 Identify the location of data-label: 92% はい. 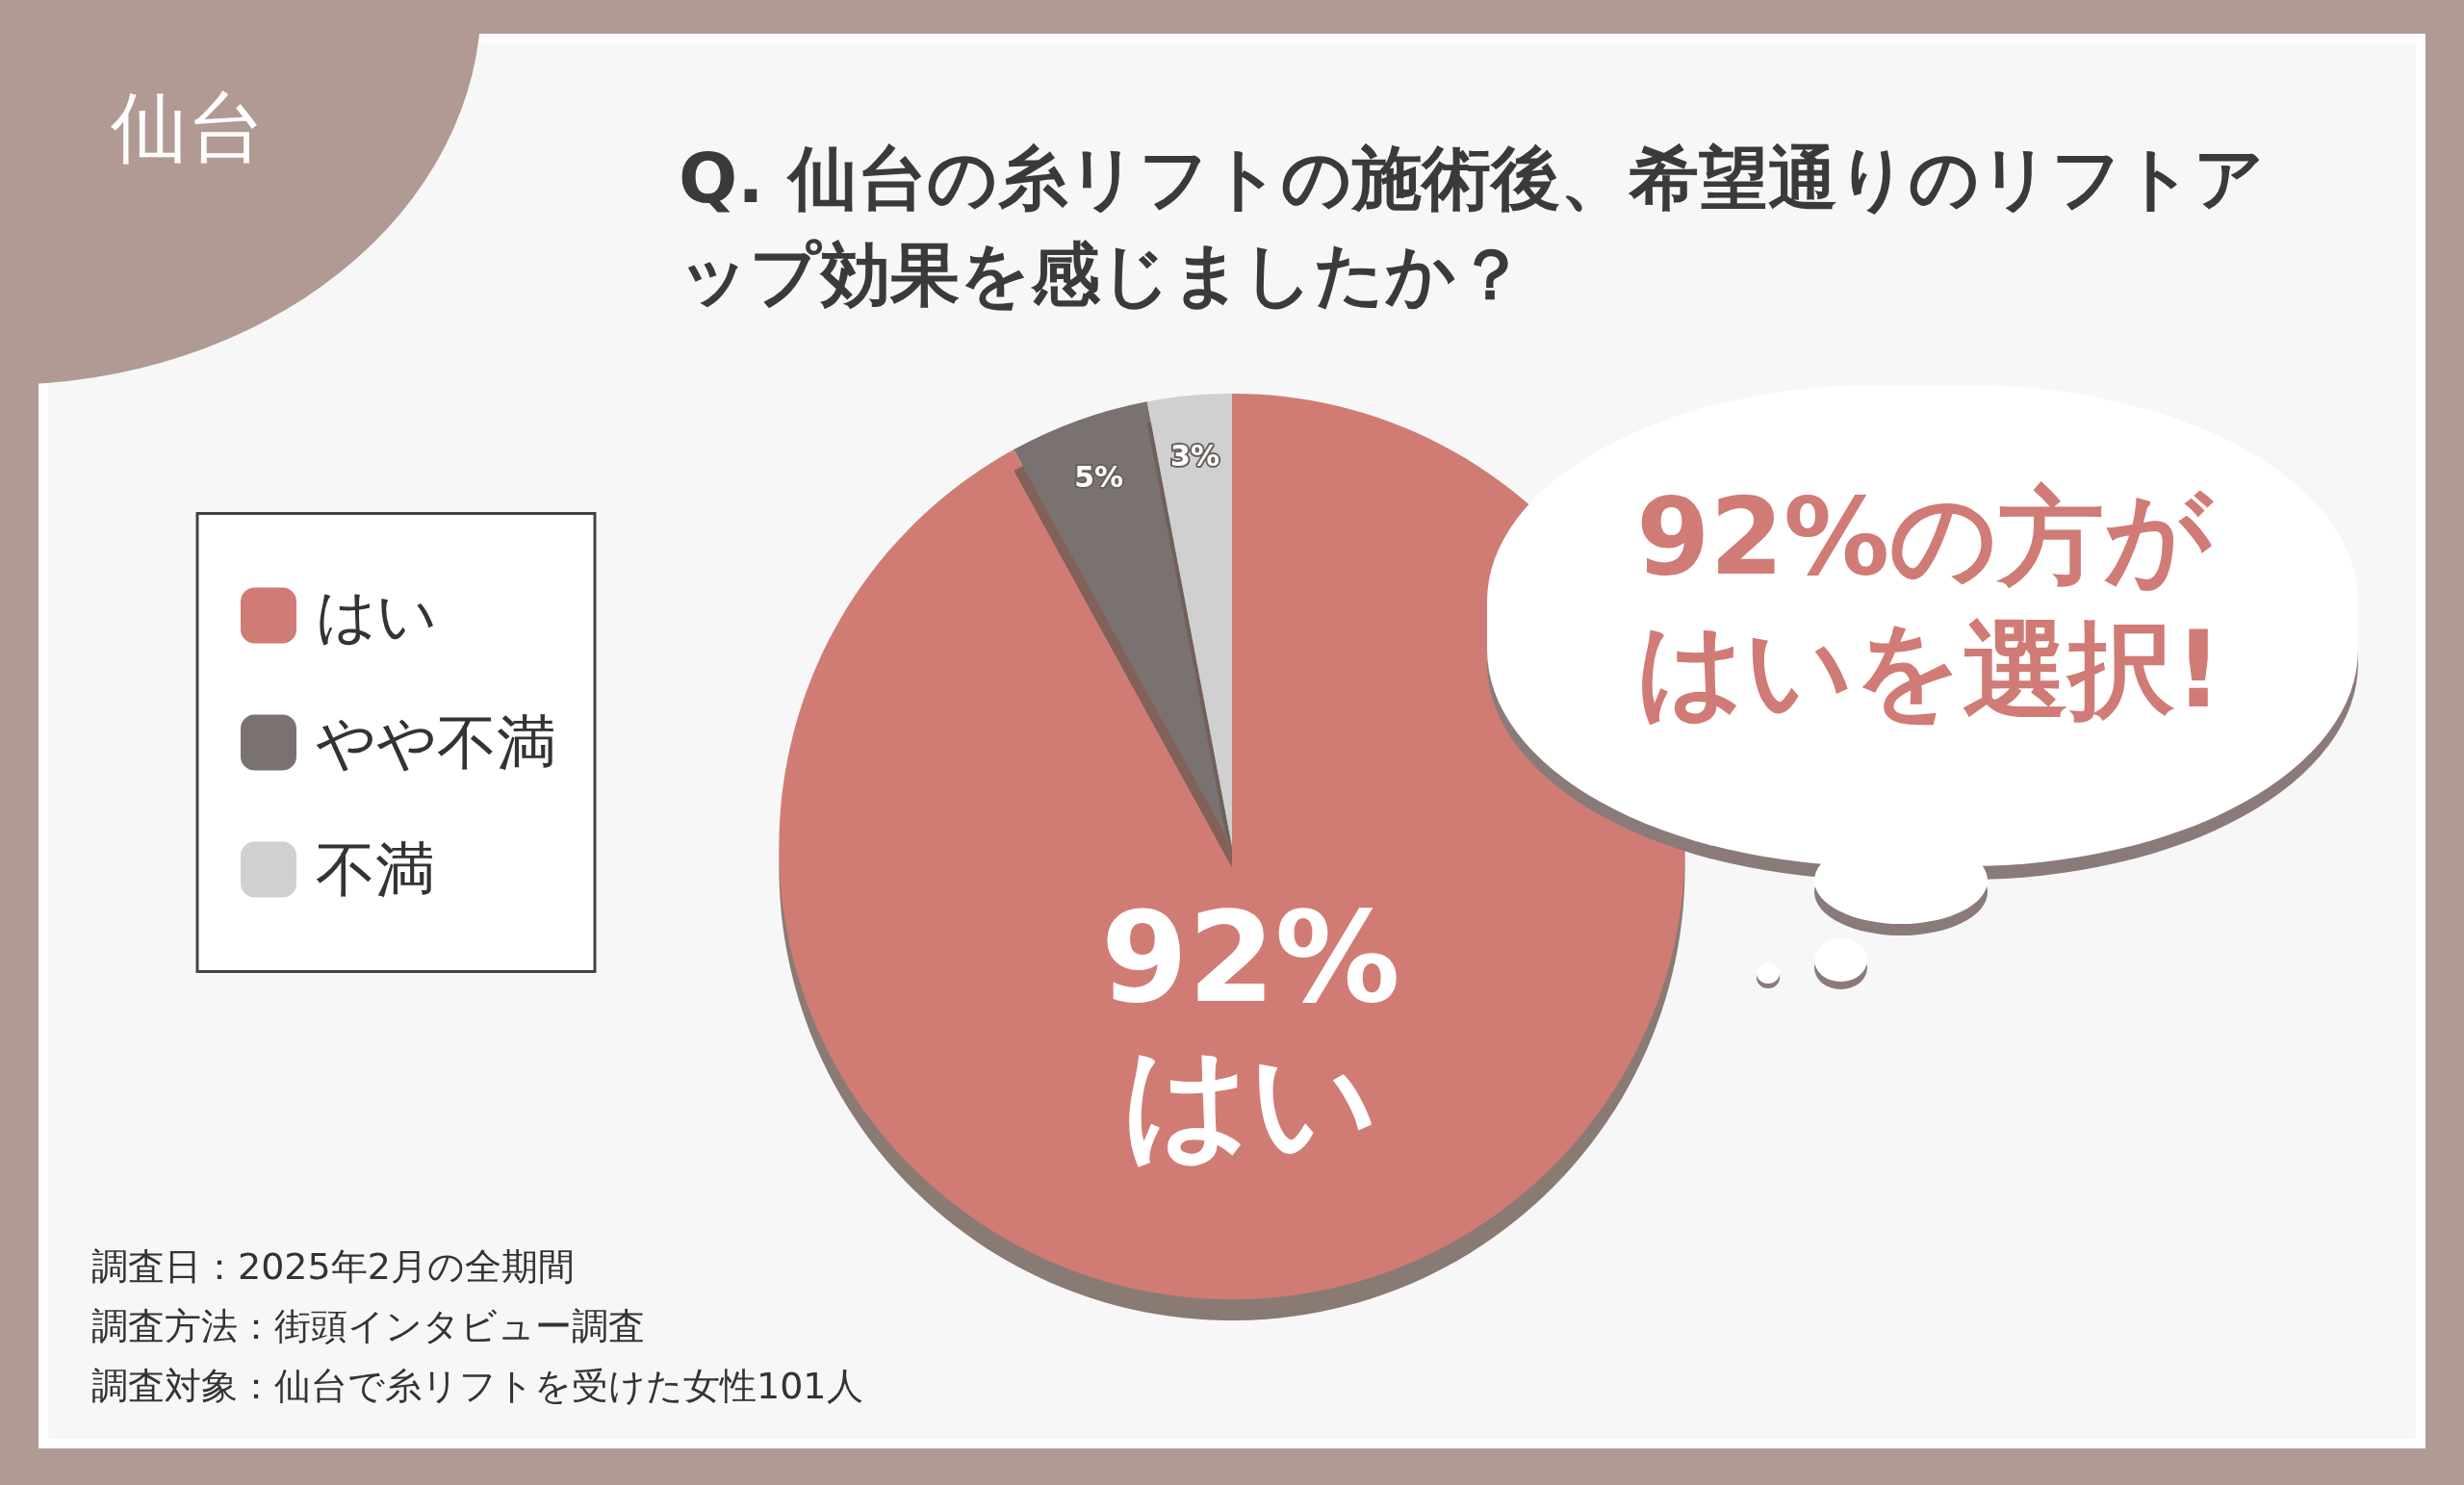
(1250, 1030).